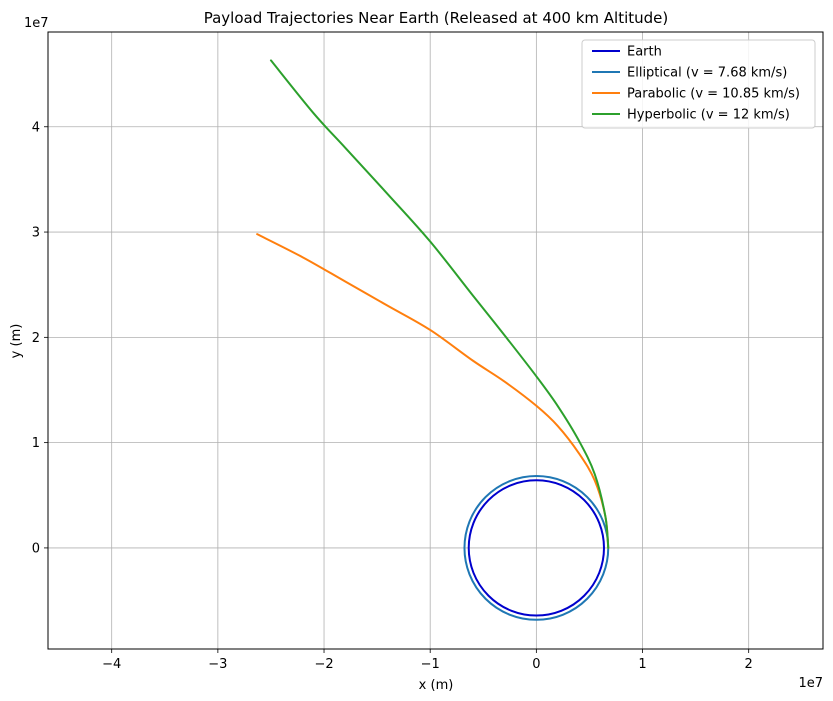 This screenshot has width=833, height=701. Describe the element at coordinates (713, 94) in the screenshot. I see `legend-label-parabolic: Parabolic (v = 10.85 km/s)` at that location.